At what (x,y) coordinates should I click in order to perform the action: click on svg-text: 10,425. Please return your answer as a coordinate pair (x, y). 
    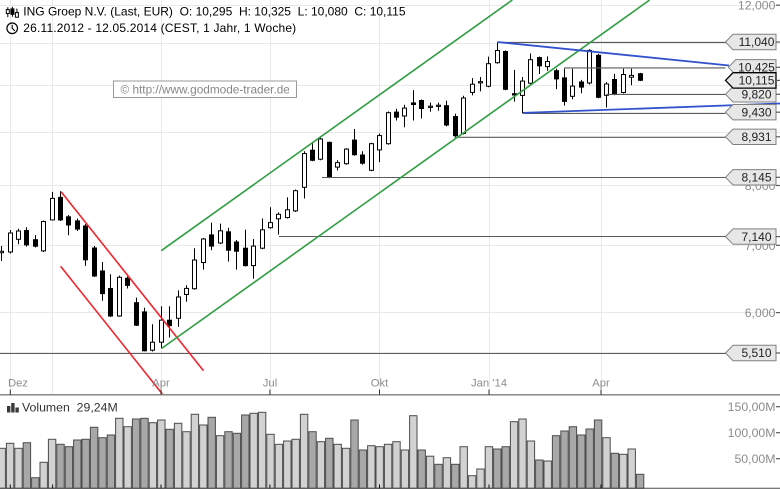
    Looking at the image, I should click on (756, 68).